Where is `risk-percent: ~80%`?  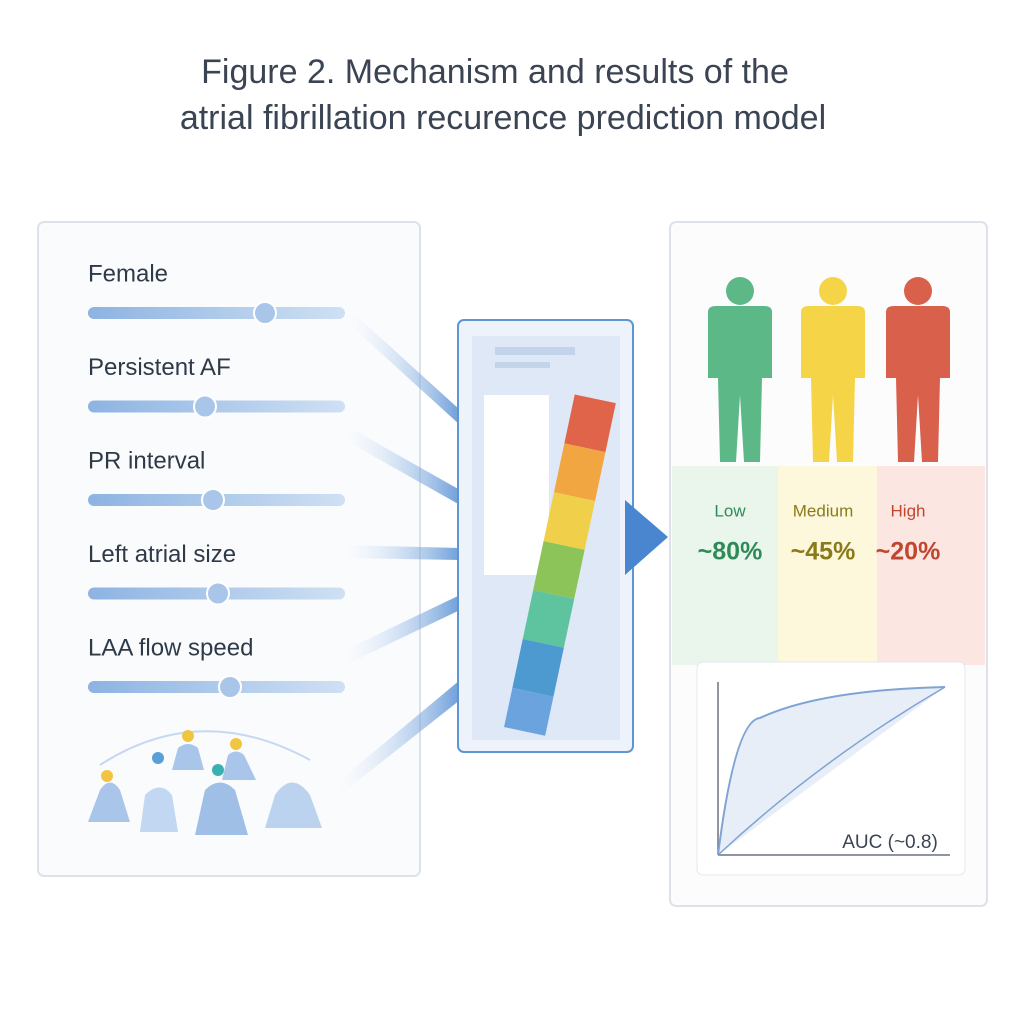
risk-percent: ~80% is located at coordinates (730, 552).